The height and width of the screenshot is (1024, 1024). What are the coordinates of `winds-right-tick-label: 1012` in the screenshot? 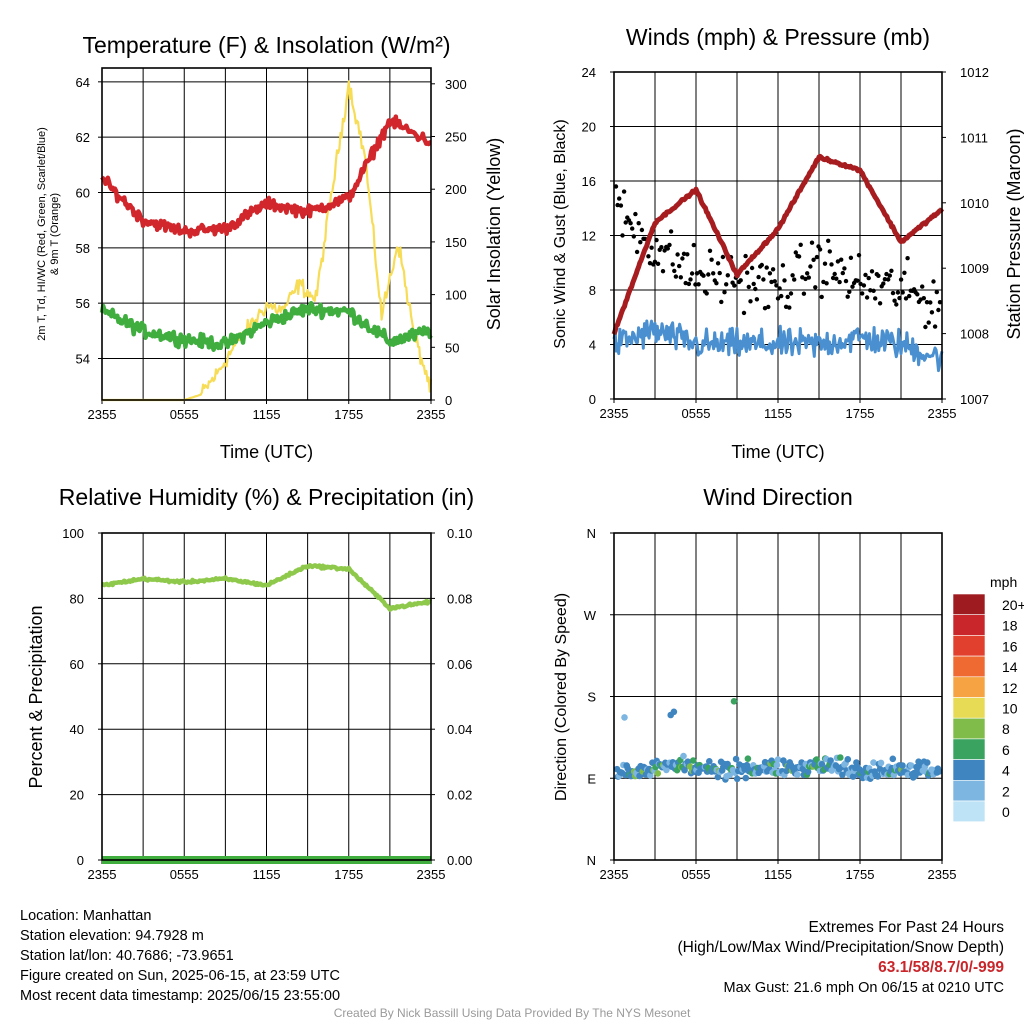 It's located at (974, 72).